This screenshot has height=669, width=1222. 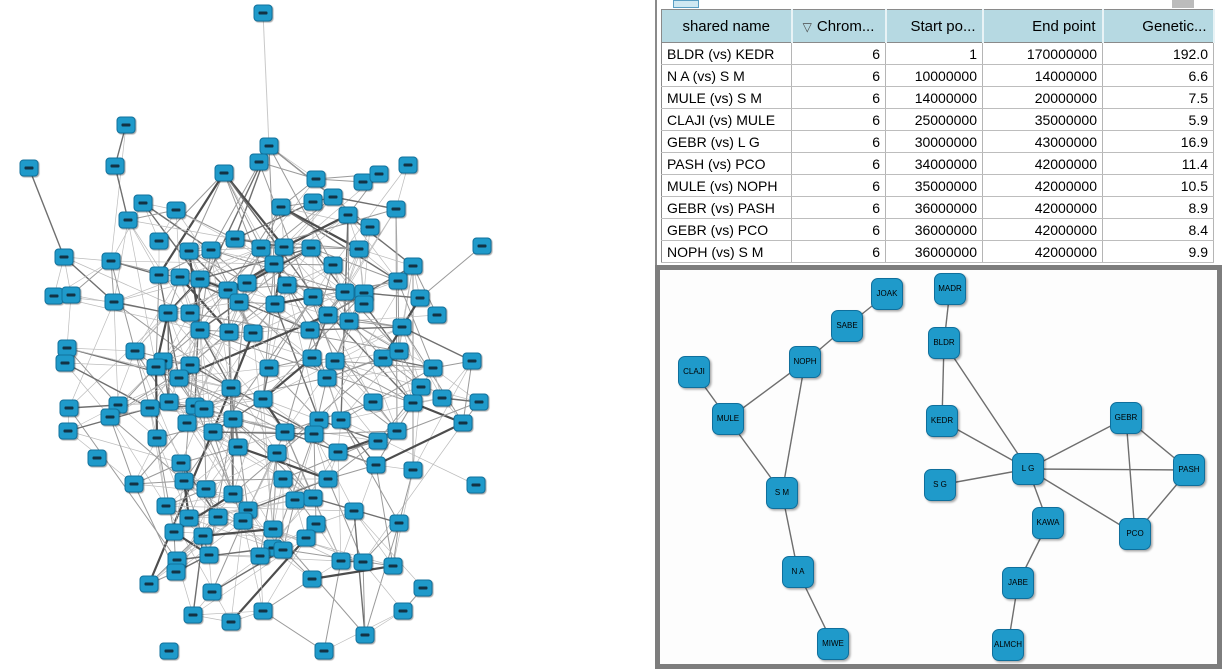 I want to click on table-row: GEBR (vs) PCO 6 36000000 42000000 8.4, so click(x=937, y=229).